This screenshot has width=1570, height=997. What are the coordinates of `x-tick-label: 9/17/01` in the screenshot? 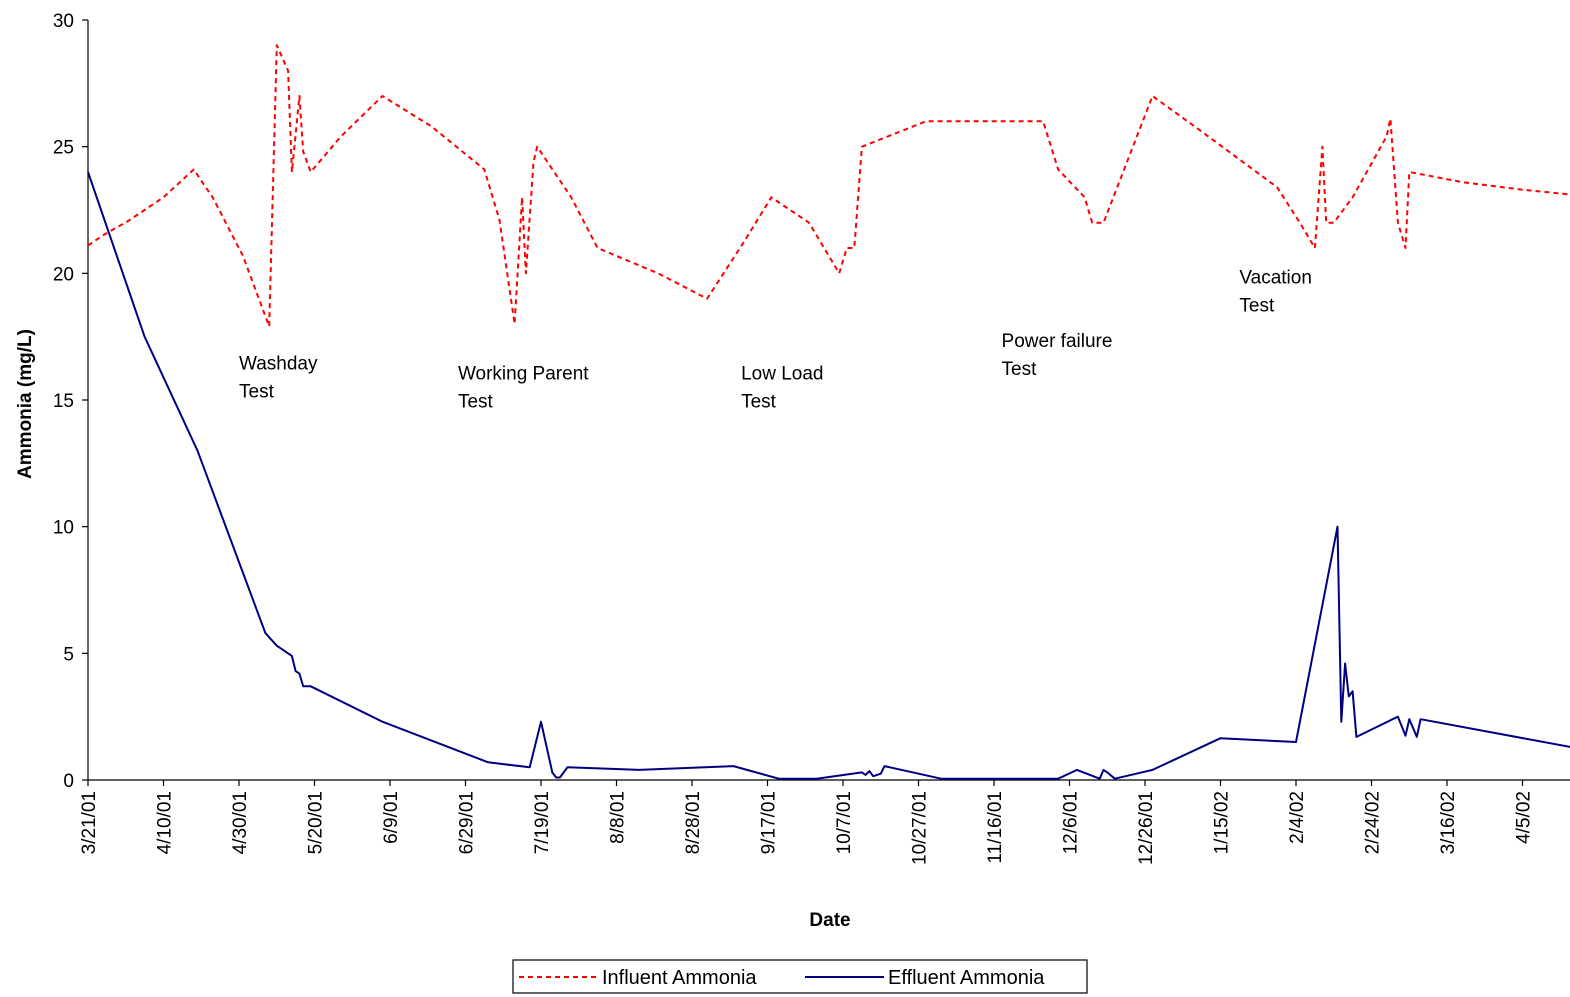 It's located at (769, 822).